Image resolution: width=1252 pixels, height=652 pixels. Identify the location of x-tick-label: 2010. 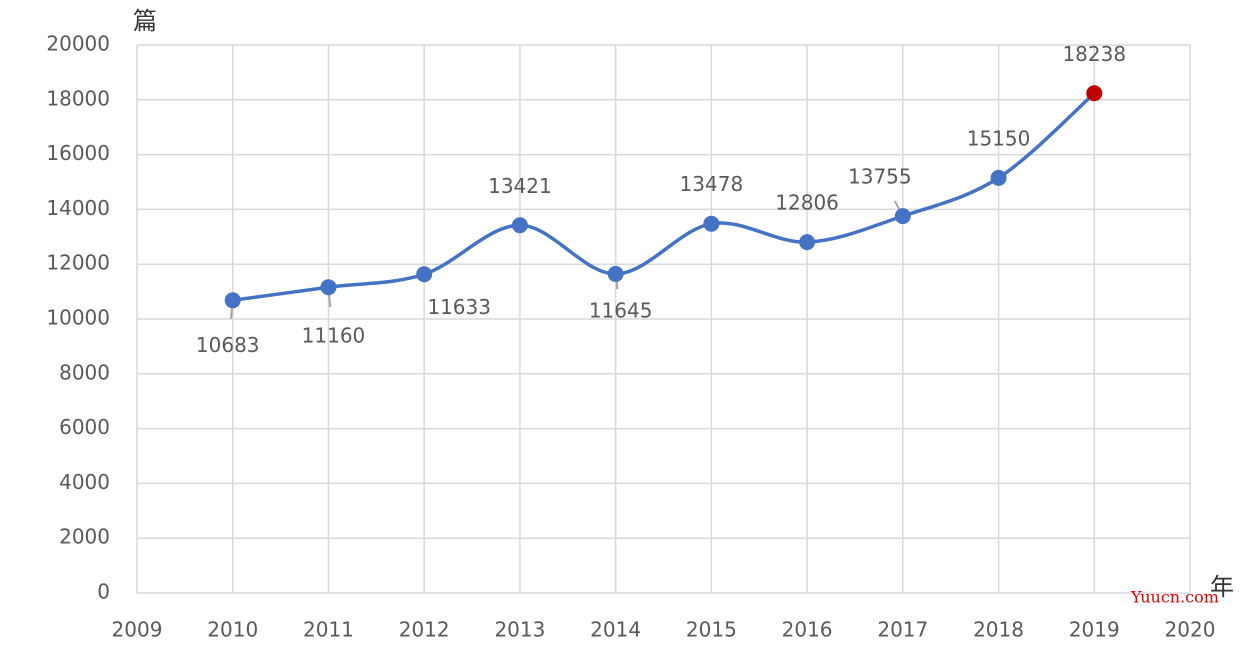
(232, 630).